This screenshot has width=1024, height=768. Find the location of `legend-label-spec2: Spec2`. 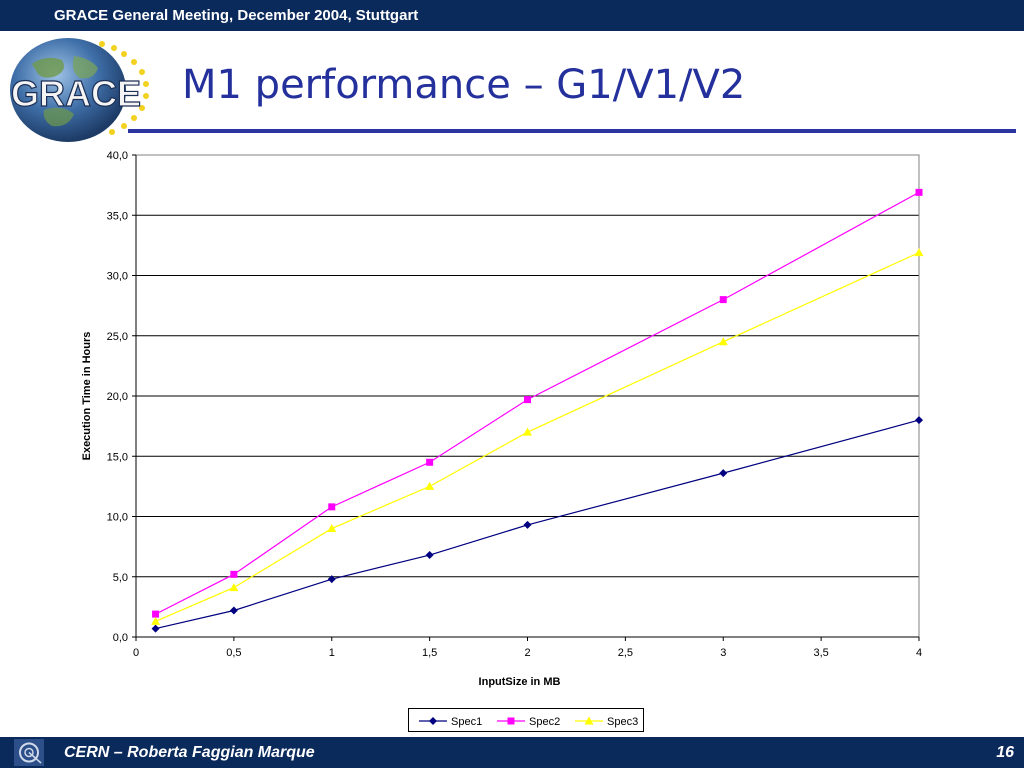

legend-label-spec2: Spec2 is located at coordinates (544, 722).